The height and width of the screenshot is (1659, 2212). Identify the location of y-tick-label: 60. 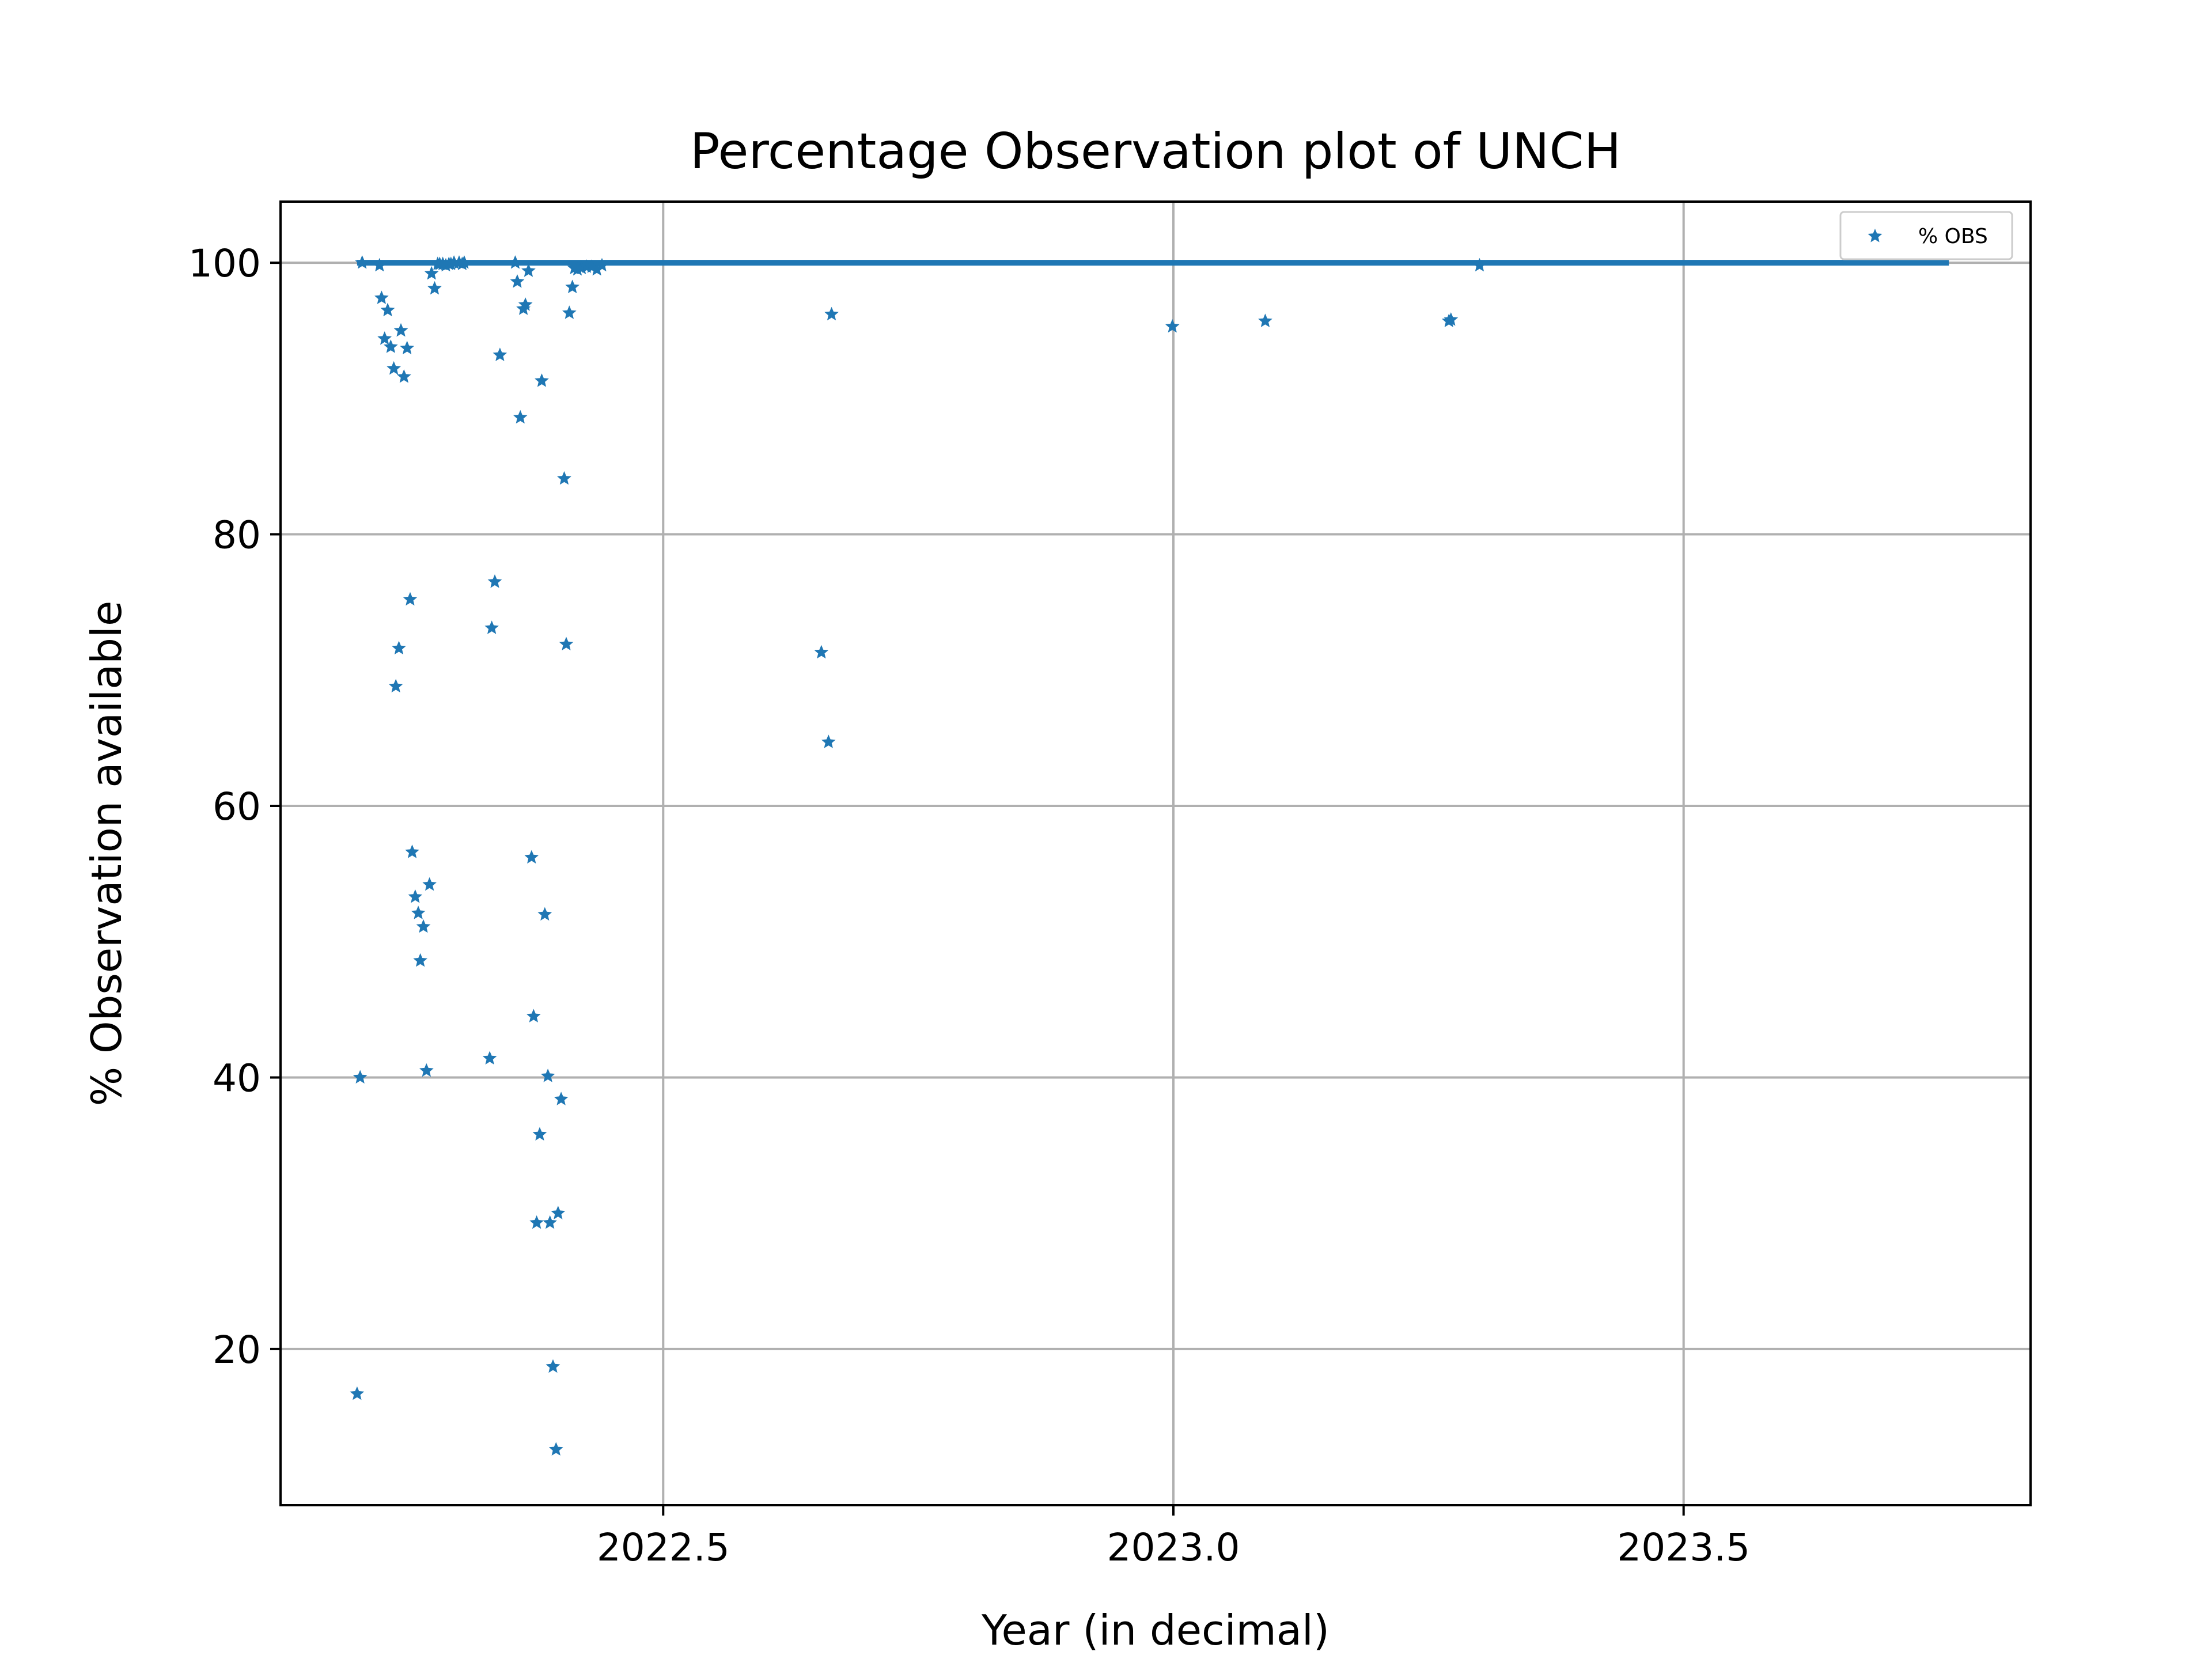
(237, 807).